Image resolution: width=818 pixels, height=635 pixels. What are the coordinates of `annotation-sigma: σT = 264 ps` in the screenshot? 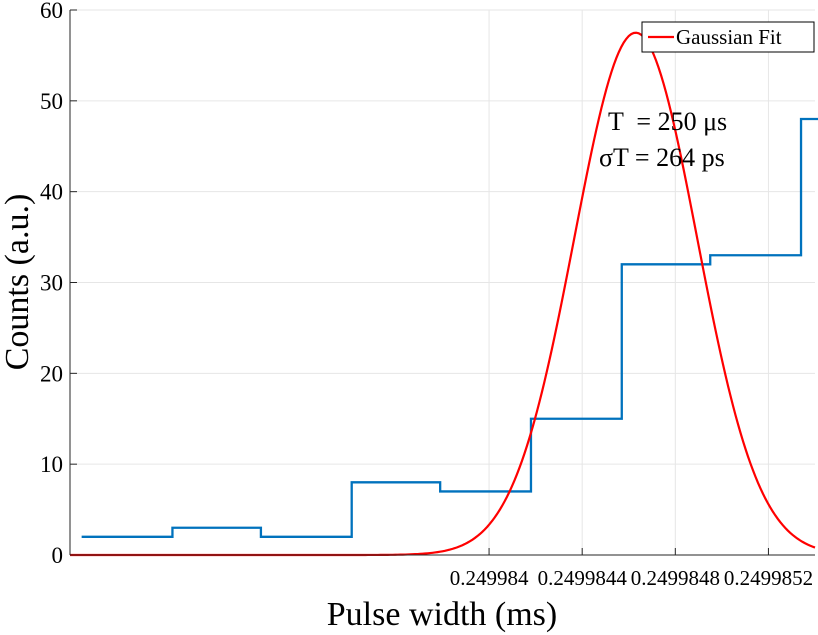 It's located at (662, 157).